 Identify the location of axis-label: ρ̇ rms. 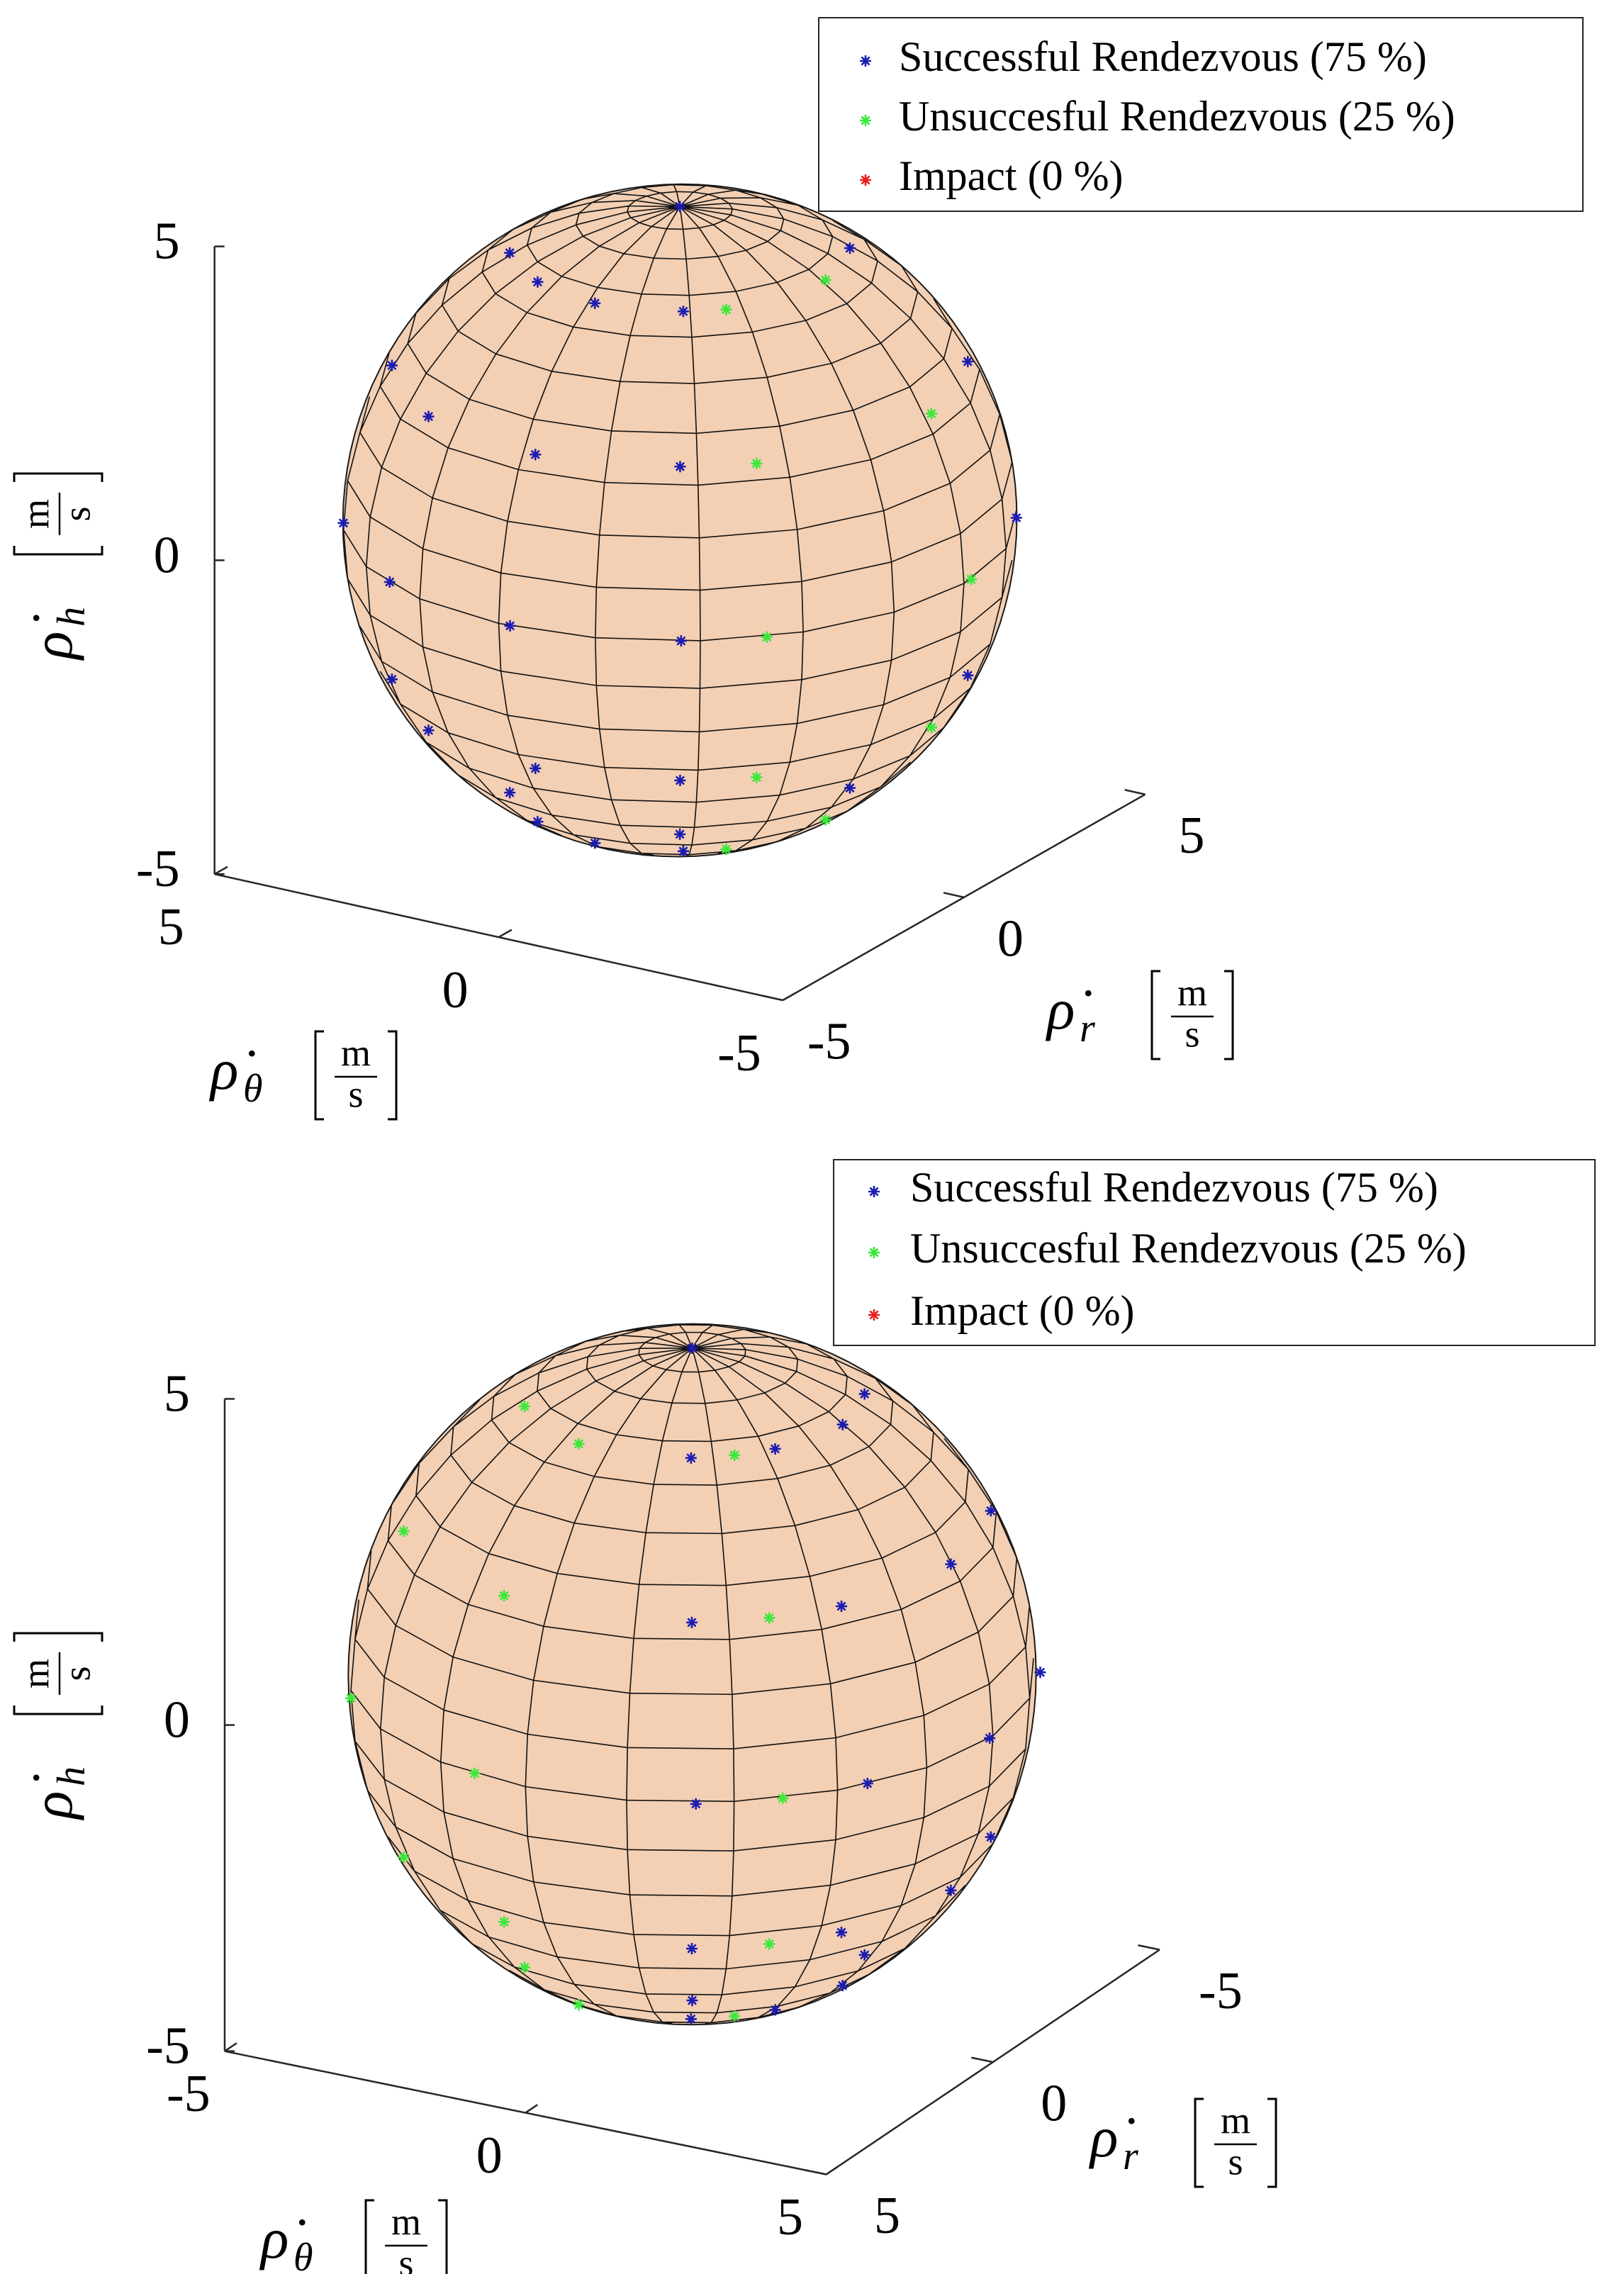
(1182, 2142).